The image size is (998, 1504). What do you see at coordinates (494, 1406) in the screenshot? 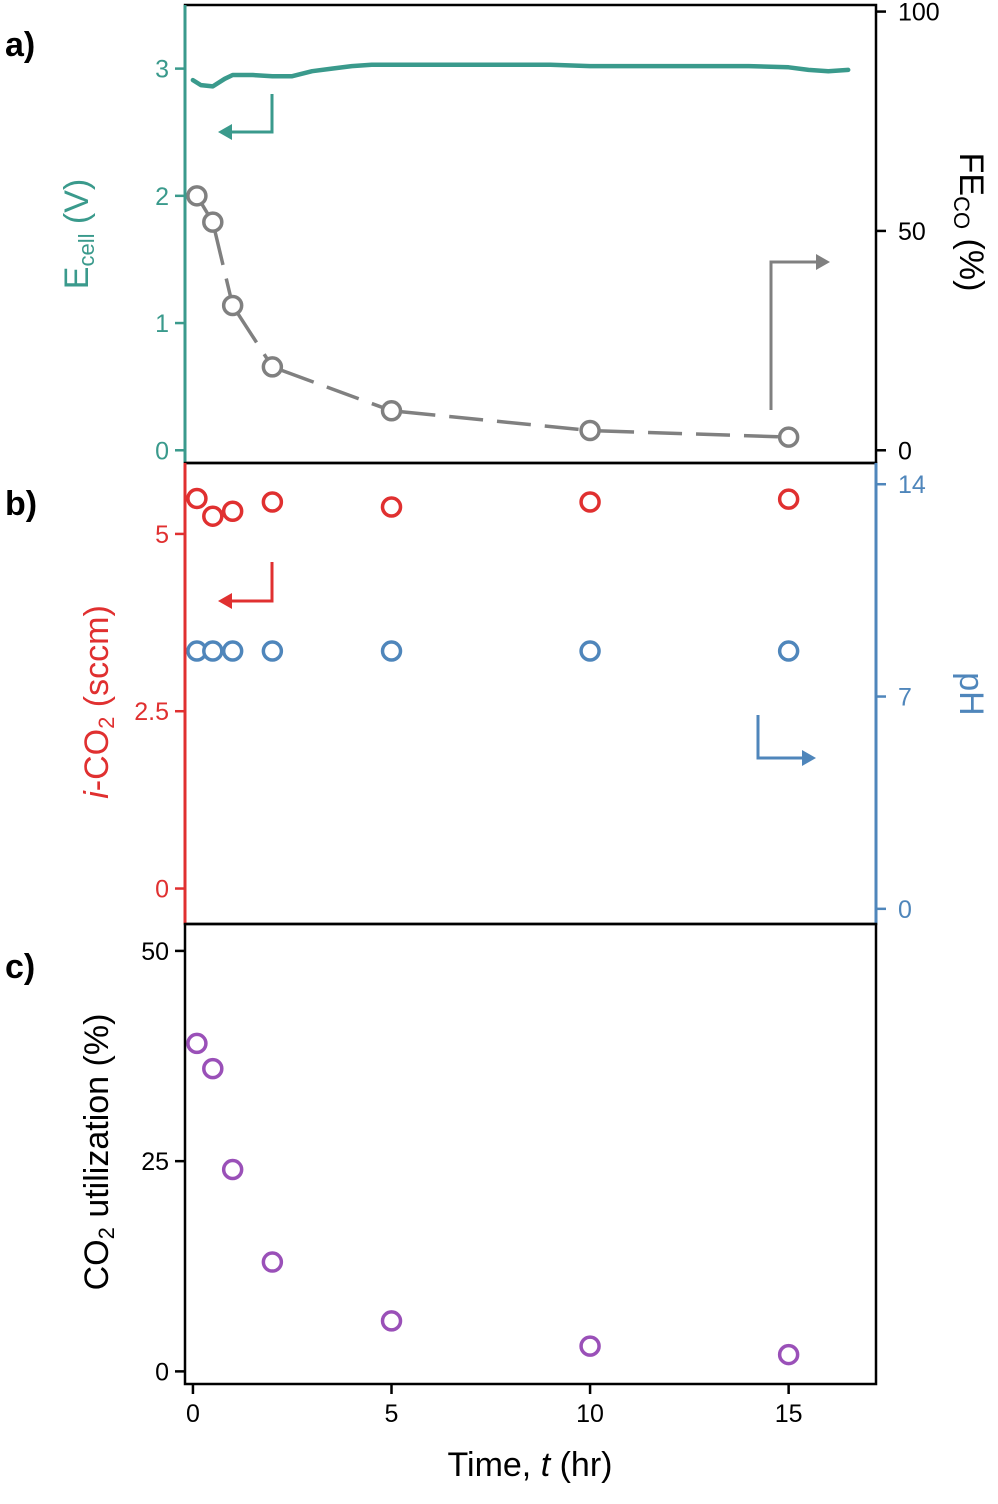
I see `panel-c-x-ticks: 0 5 10 15` at bounding box center [494, 1406].